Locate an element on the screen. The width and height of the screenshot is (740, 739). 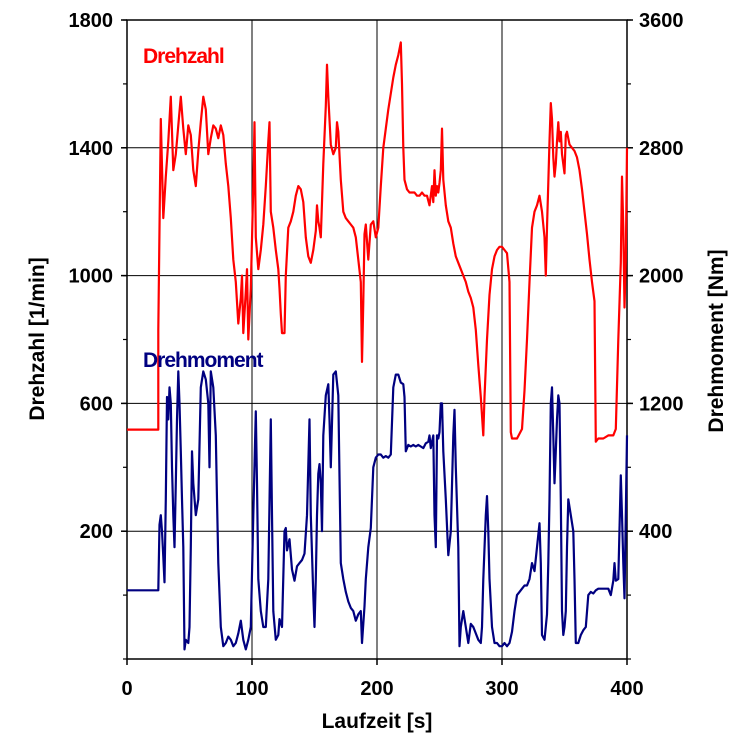
y-right-tick-label: 400 is located at coordinates (655, 532).